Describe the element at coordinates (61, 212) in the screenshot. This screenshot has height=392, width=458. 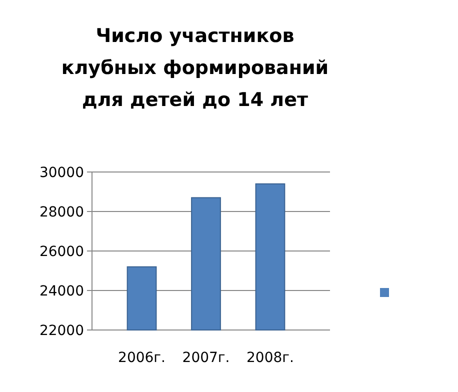
I see `y-tick-label: 28000` at that location.